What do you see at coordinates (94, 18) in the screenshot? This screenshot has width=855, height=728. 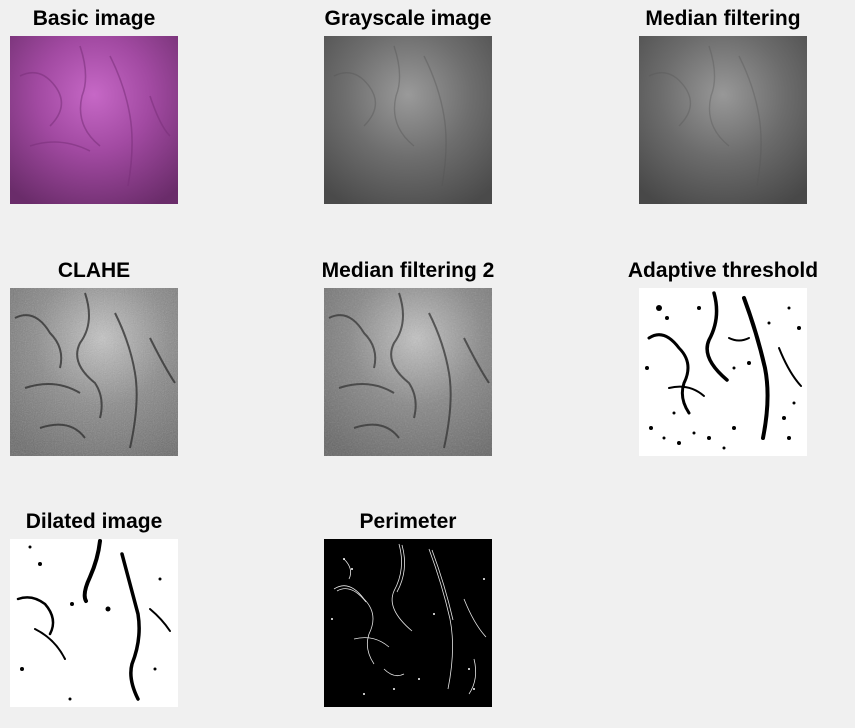 I see `panel-title: Basic image` at bounding box center [94, 18].